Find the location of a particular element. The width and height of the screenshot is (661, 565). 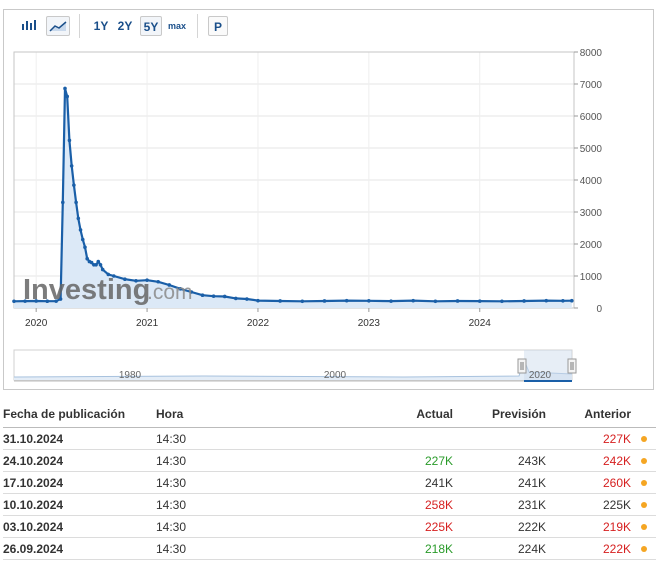

toolbar-divider is located at coordinates (197, 26).